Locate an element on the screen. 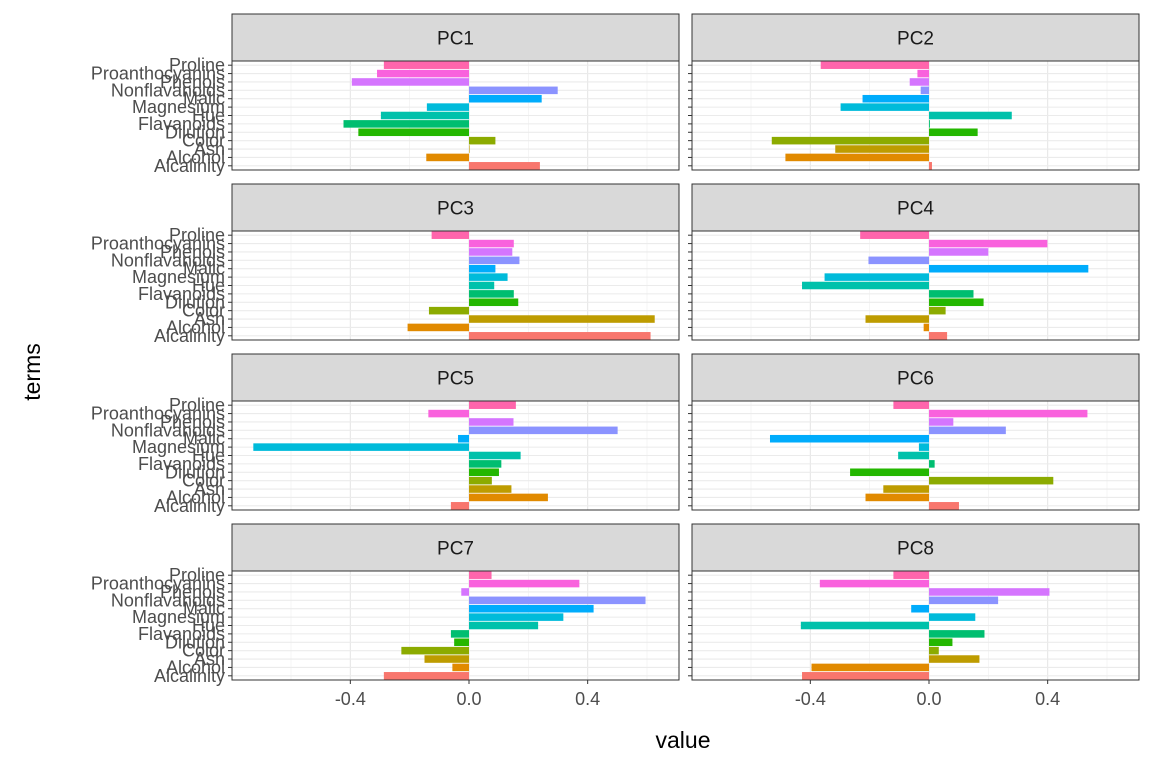  bar-pc3-alcohol is located at coordinates (438, 327).